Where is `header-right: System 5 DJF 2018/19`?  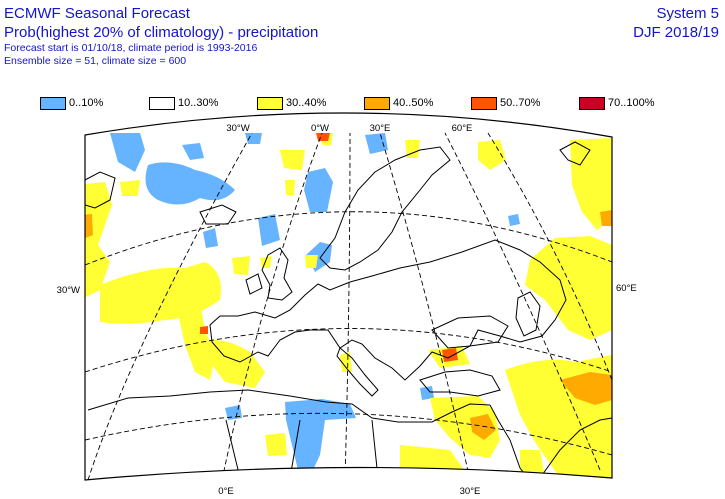
header-right: System 5 DJF 2018/19 is located at coordinates (676, 23).